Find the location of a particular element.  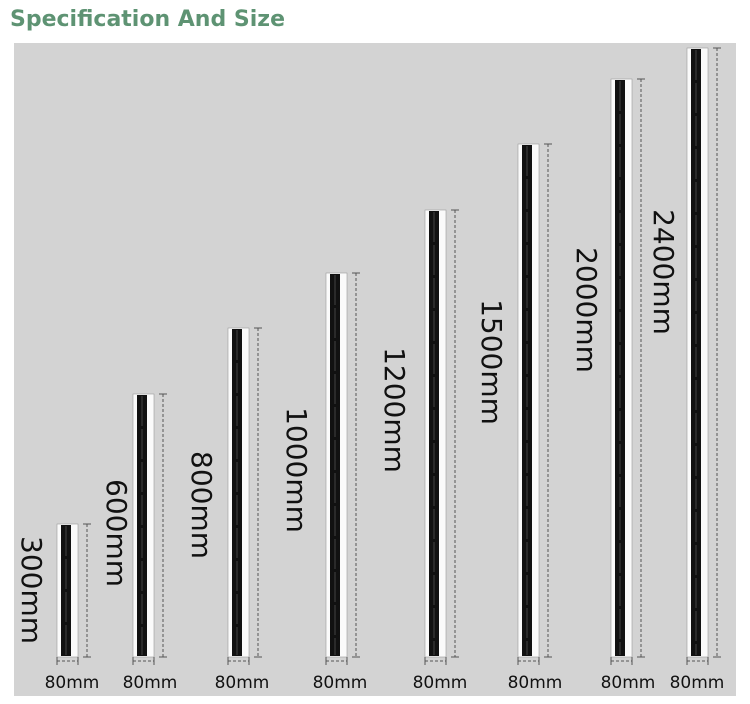

light-bar-item: 800mm 80mm is located at coordinates (227, 510).